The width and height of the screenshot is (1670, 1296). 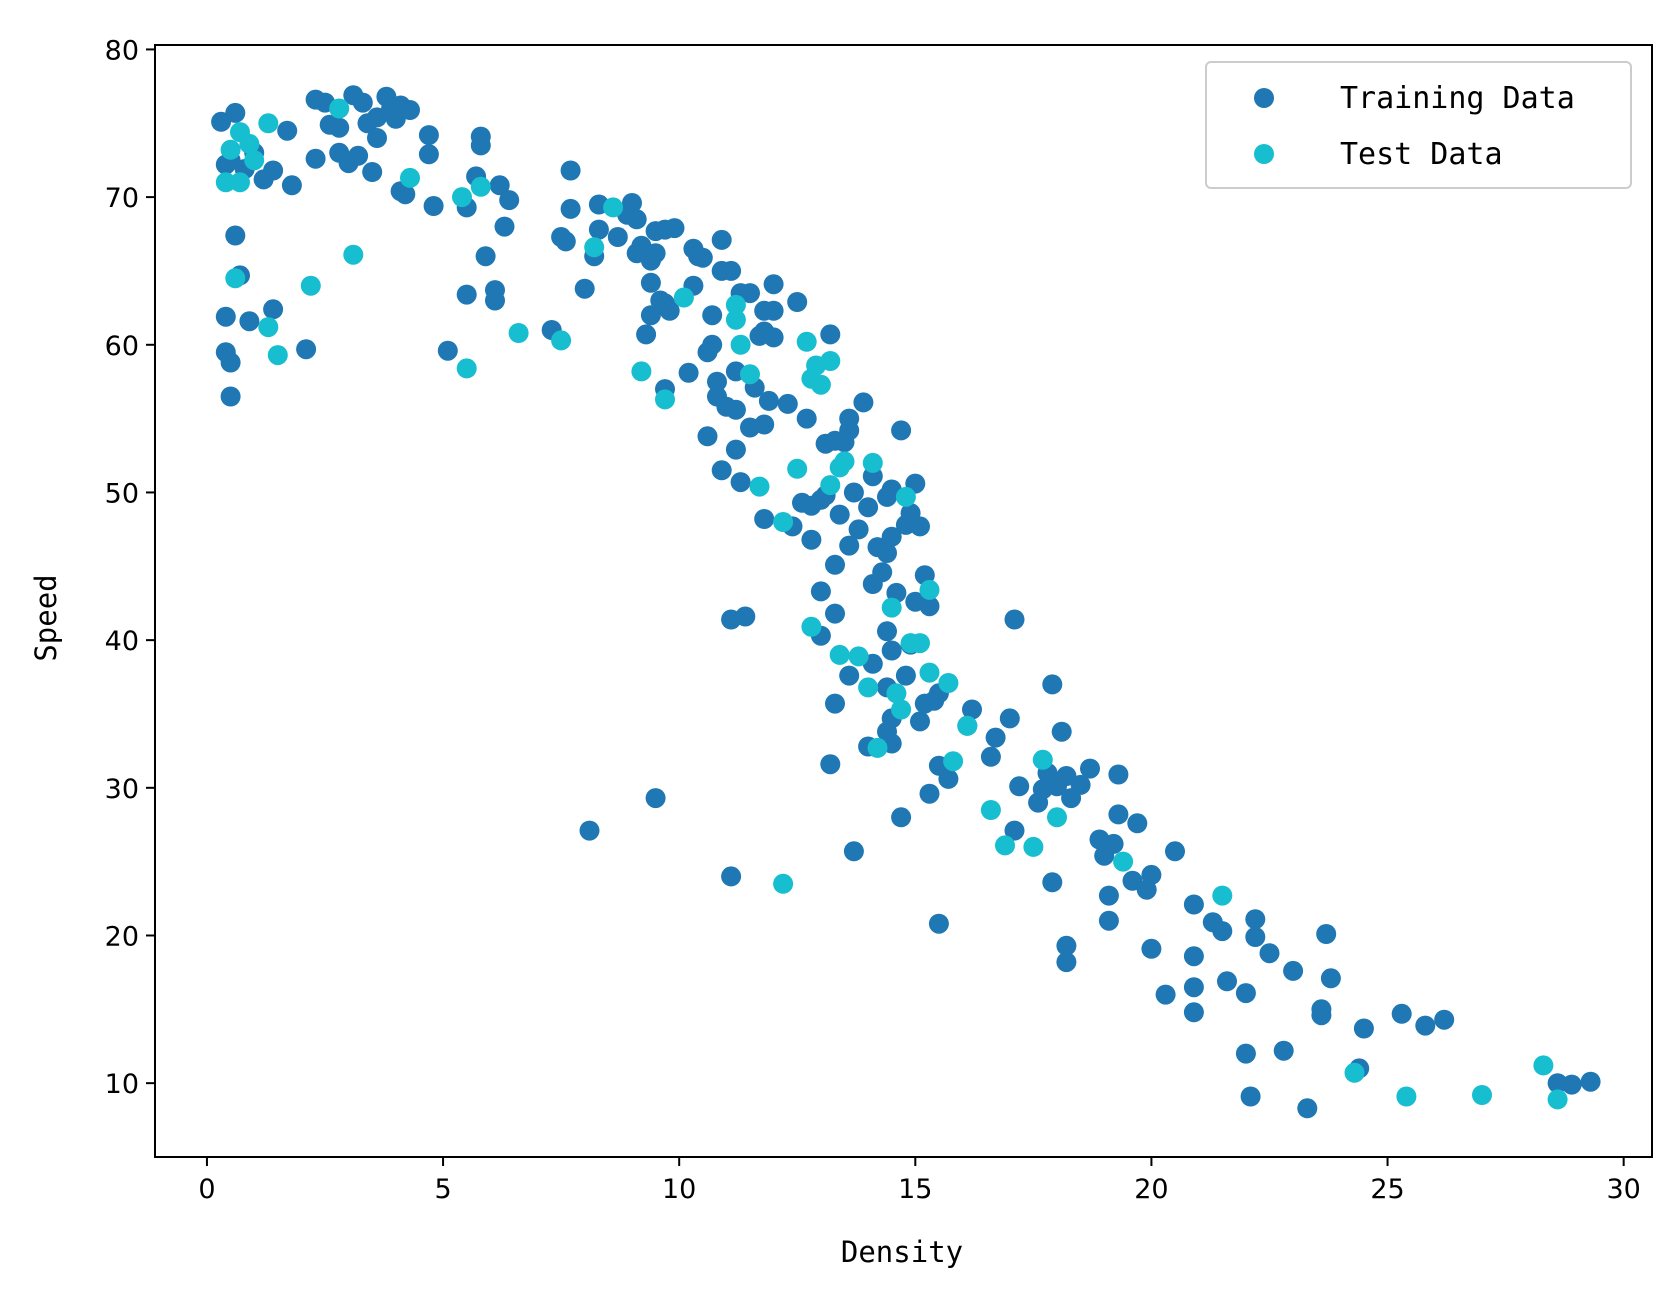 I want to click on x-tick-label: 15, so click(x=915, y=1189).